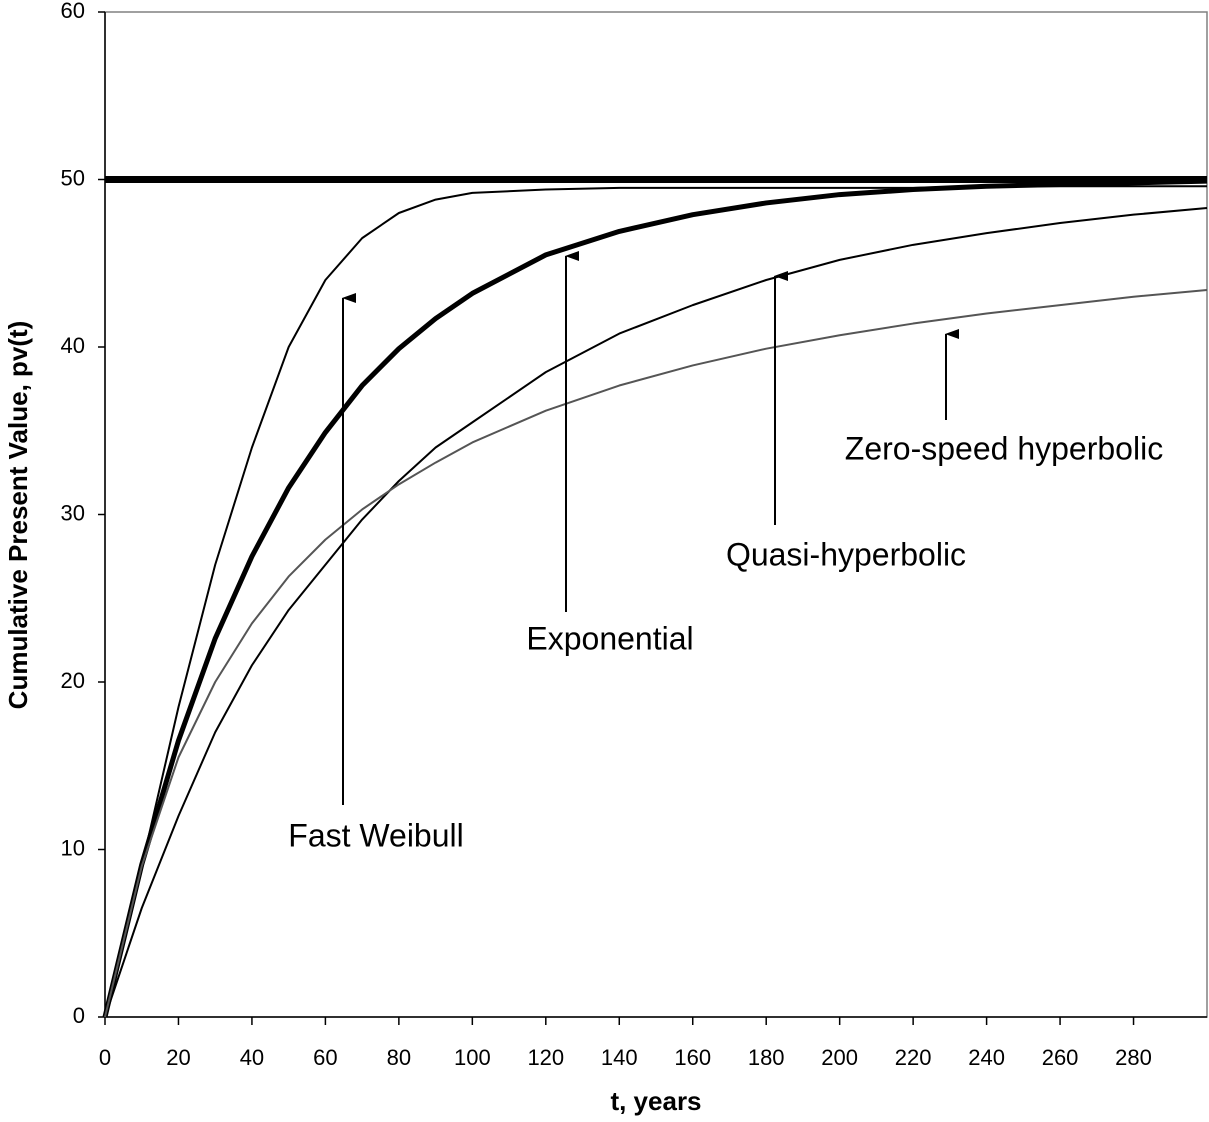 The image size is (1209, 1122). Describe the element at coordinates (73, 512) in the screenshot. I see `y-tick-label: 30` at that location.